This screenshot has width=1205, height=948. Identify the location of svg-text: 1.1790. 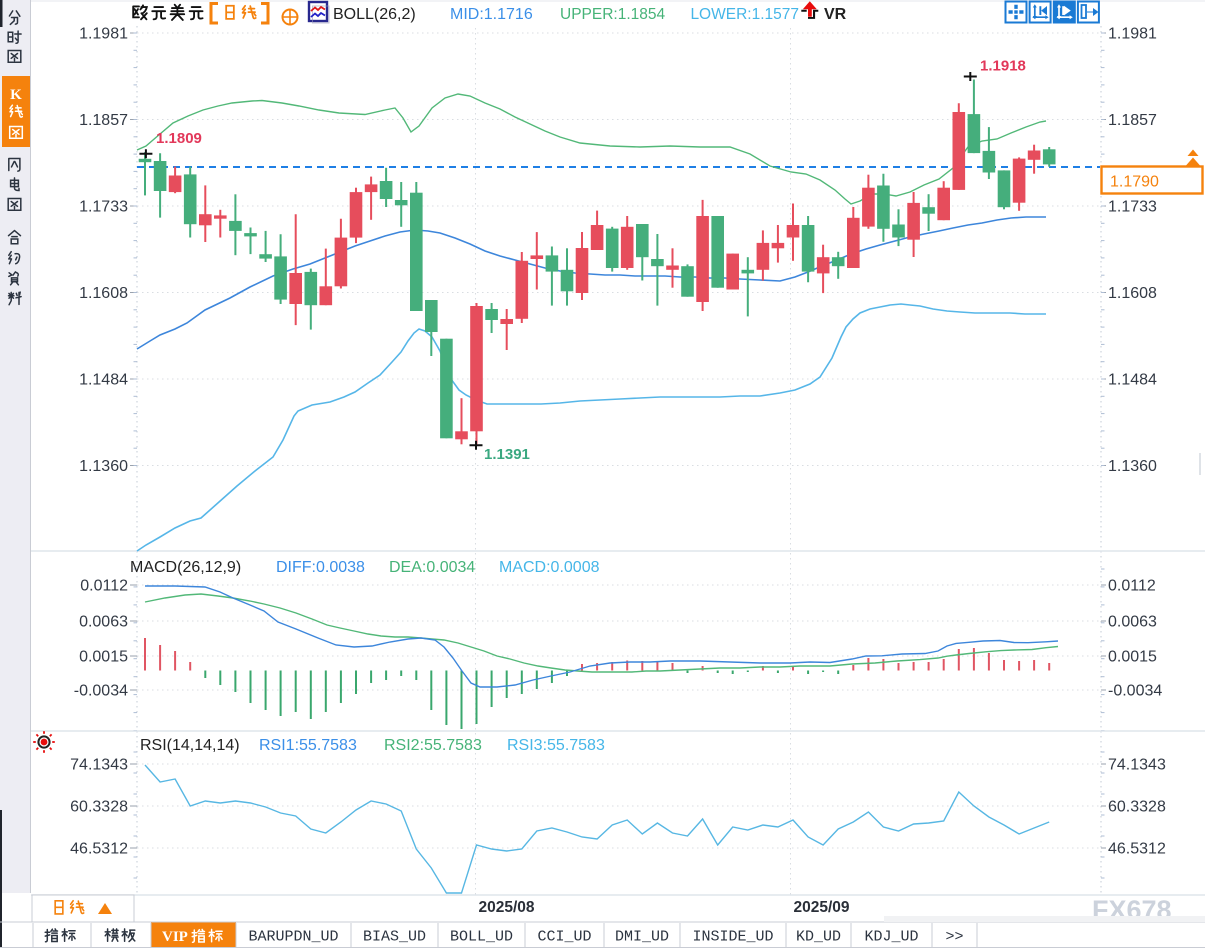
(1134, 182).